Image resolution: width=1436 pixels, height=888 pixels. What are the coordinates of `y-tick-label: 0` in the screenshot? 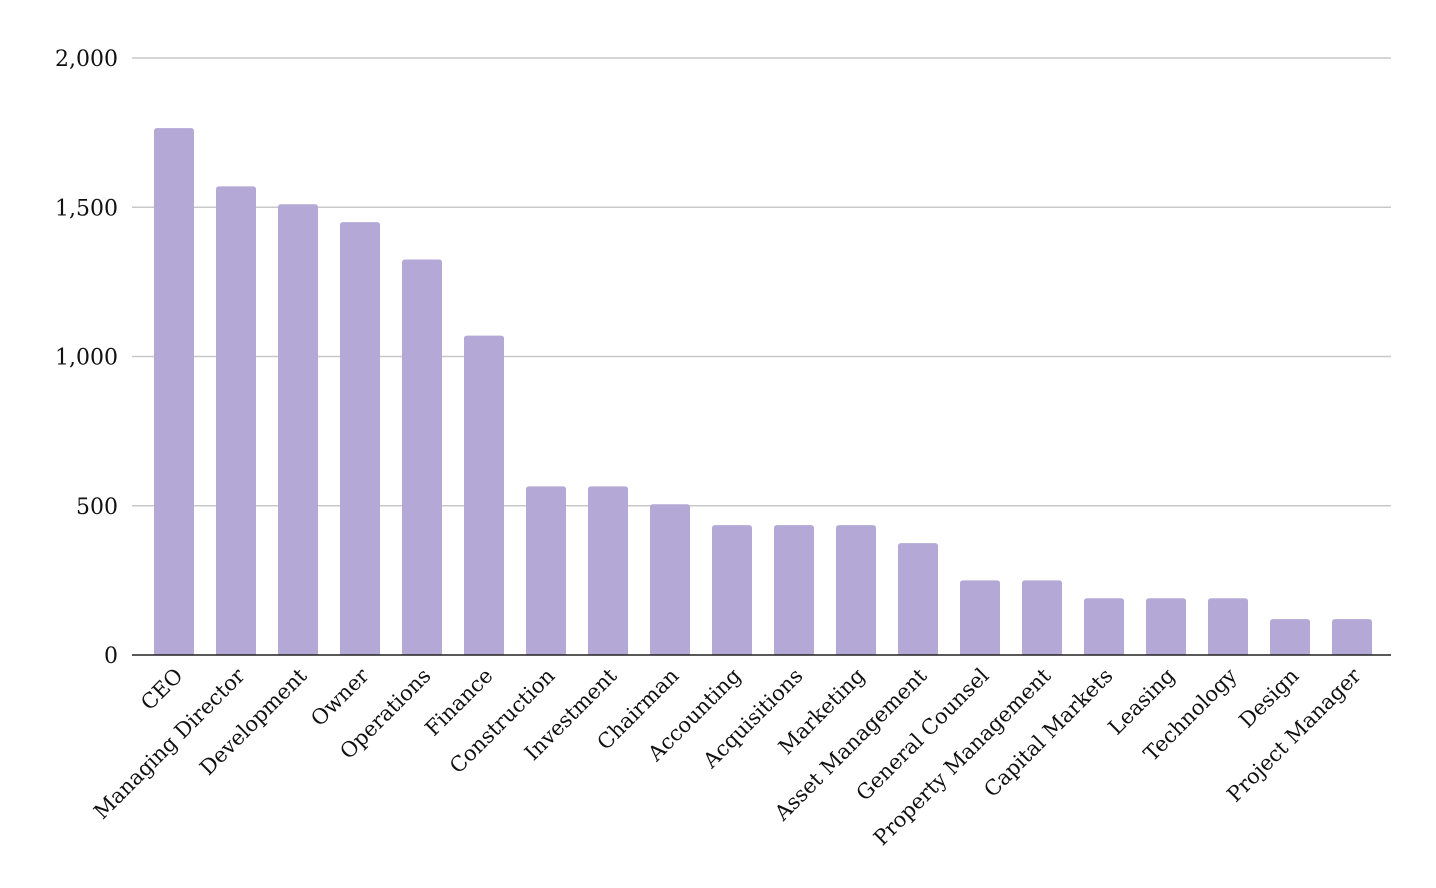 It's located at (111, 656).